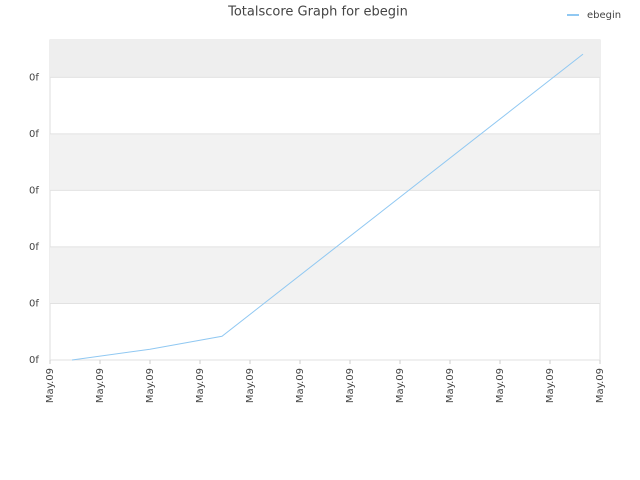  I want to click on chart-title: Totalscore Graph for ebegin, so click(317, 12).